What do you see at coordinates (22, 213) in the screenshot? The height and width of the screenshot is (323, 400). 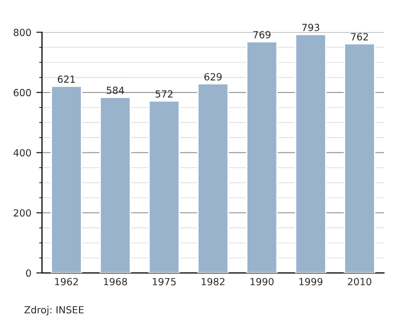 I see `y-tick-label: 200` at bounding box center [22, 213].